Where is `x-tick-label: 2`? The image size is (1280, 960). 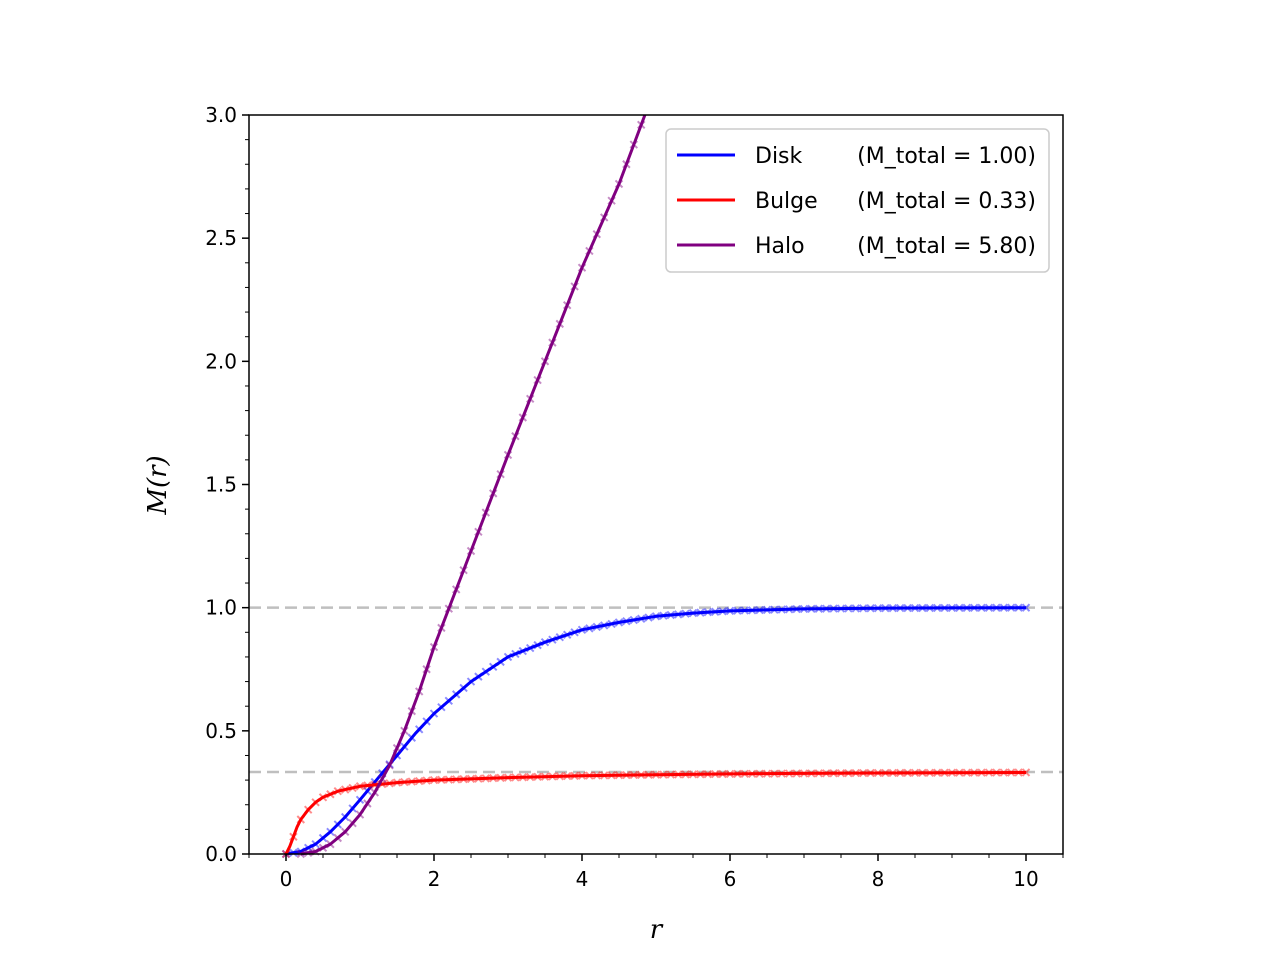 x-tick-label: 2 is located at coordinates (434, 879).